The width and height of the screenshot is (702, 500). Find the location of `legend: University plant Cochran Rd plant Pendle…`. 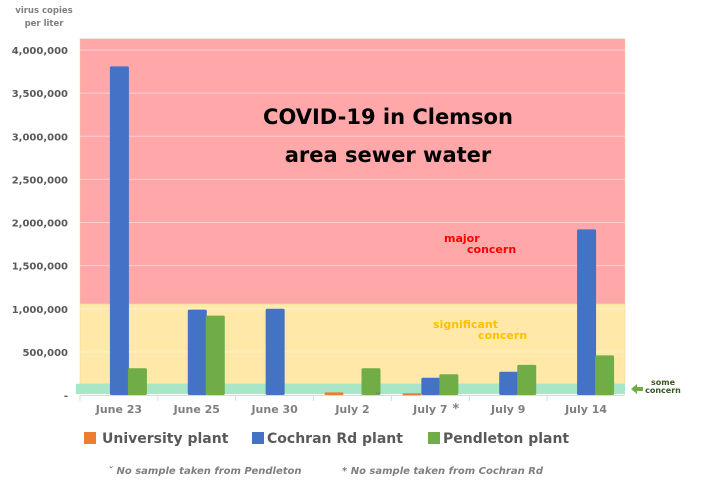

legend: University plant Cochran Rd plant Pendle… is located at coordinates (326, 439).